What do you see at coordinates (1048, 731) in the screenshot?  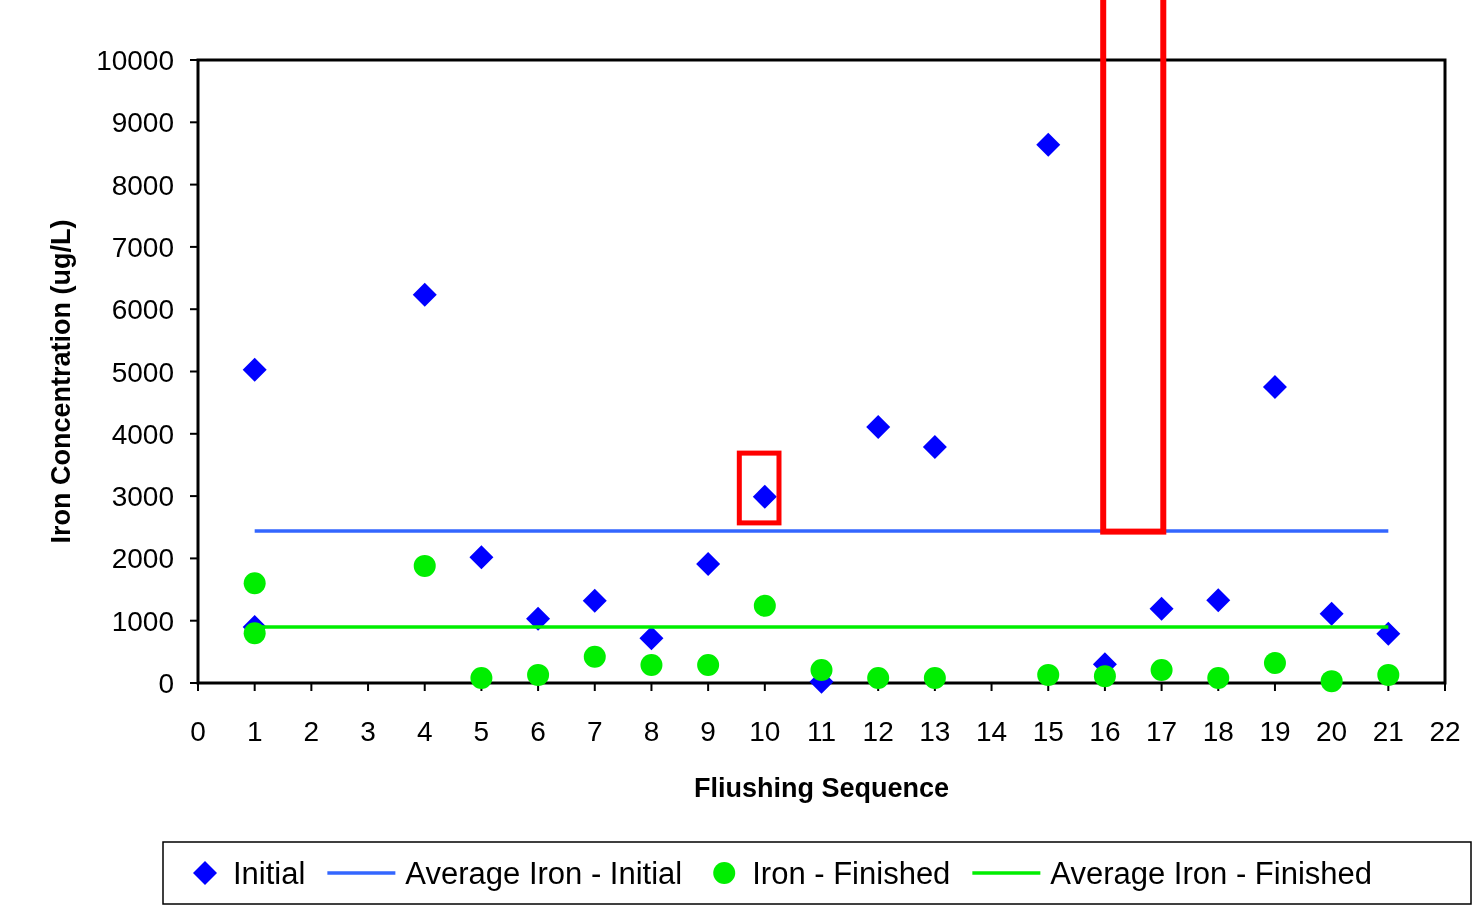 I see `x-tick-label: 15` at bounding box center [1048, 731].